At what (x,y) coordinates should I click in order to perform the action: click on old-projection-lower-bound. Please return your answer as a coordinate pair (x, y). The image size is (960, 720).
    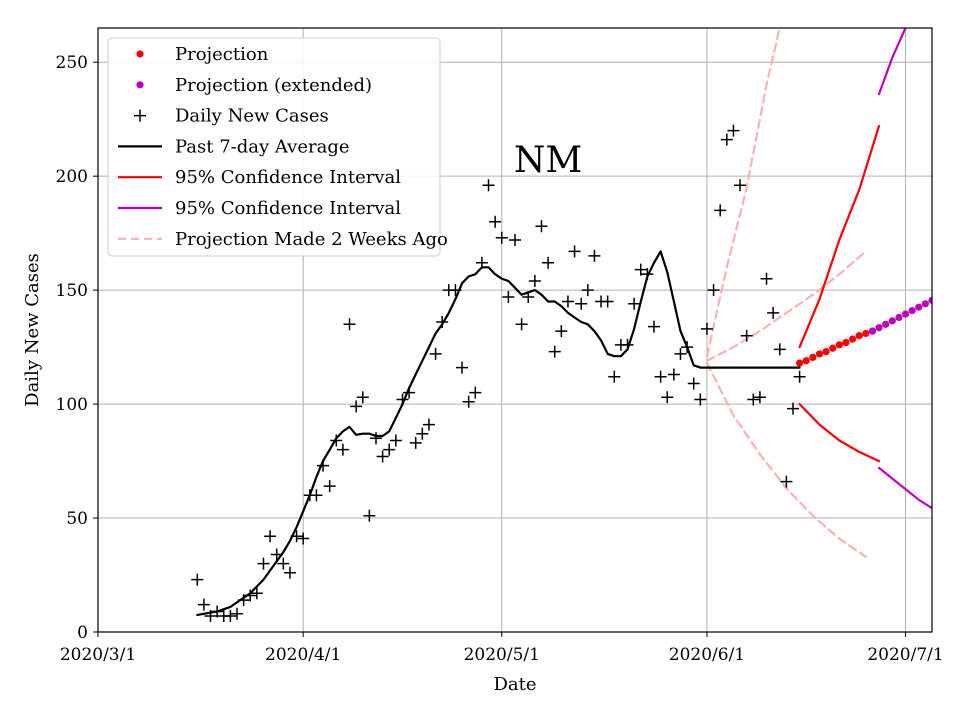
    Looking at the image, I should click on (786, 459).